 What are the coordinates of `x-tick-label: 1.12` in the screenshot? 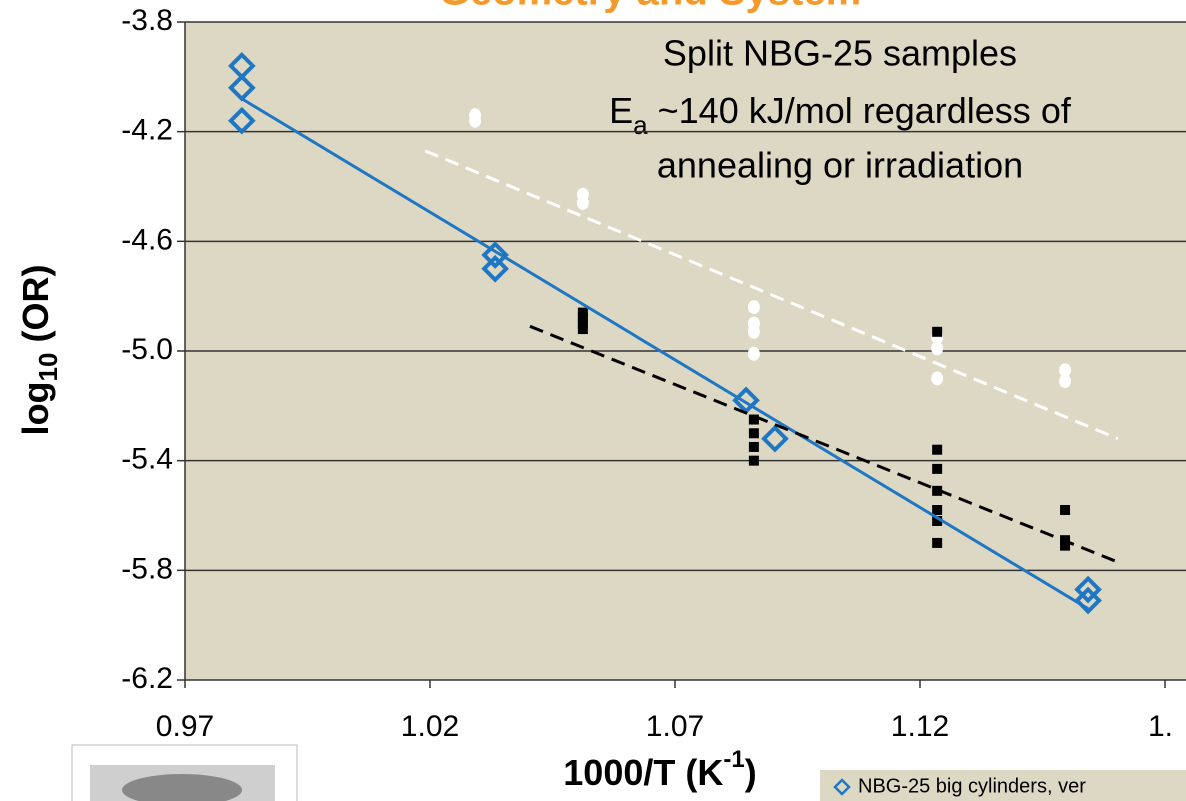 It's located at (920, 726).